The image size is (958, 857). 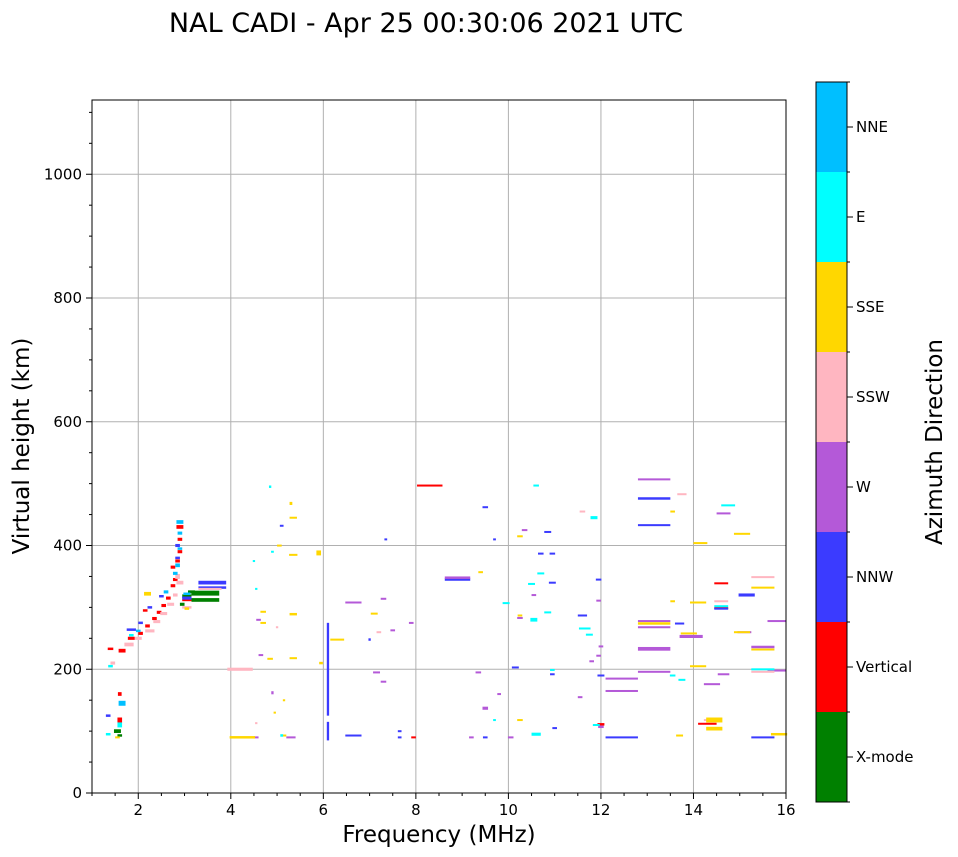 What do you see at coordinates (67, 298) in the screenshot?
I see `y-tick-label: 800` at bounding box center [67, 298].